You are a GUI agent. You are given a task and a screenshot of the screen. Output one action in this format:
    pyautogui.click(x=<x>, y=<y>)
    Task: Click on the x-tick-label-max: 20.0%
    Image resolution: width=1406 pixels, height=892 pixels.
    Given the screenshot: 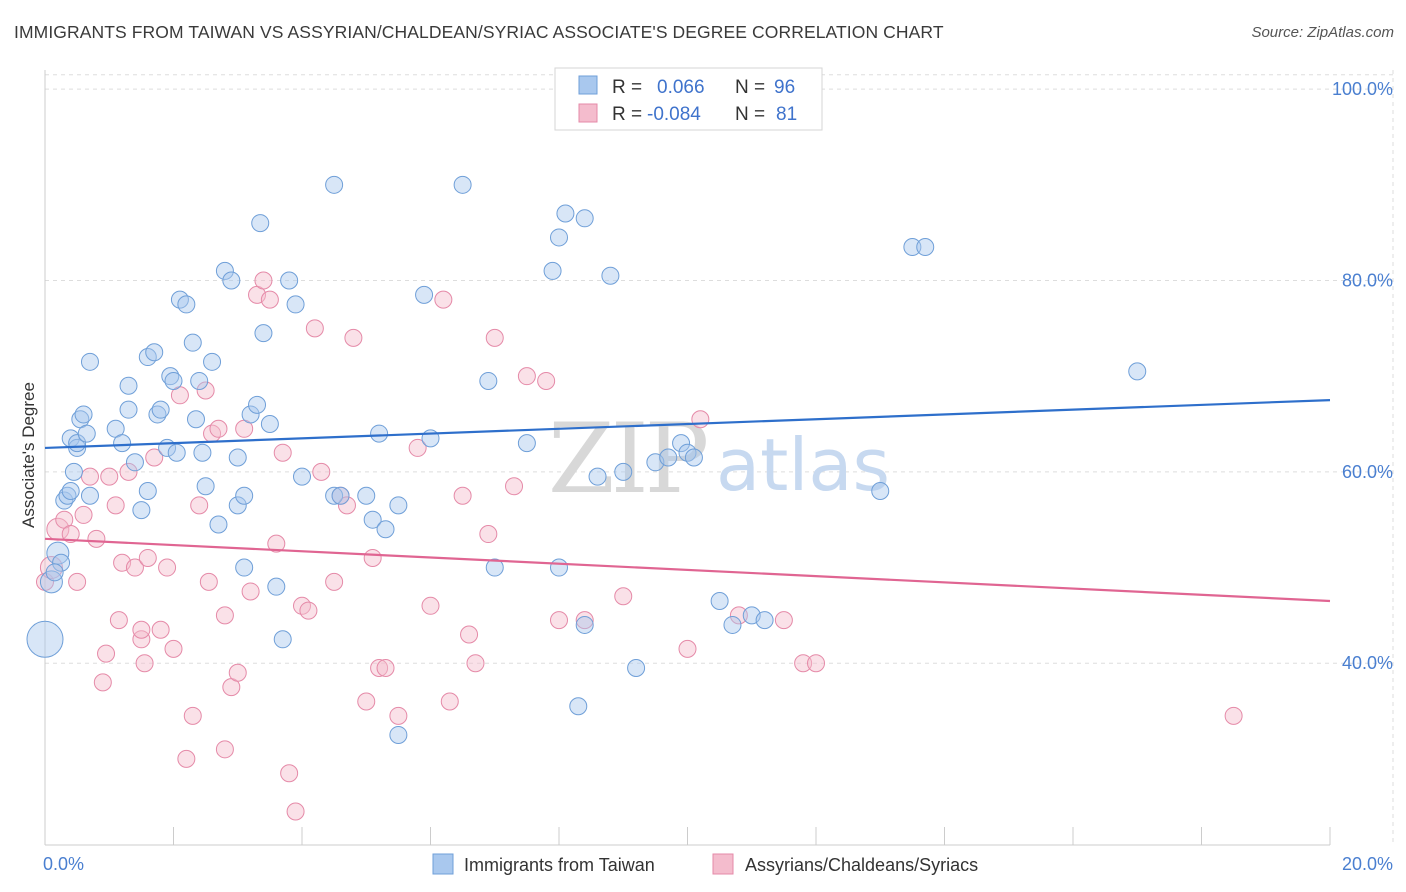 What is the action you would take?
    pyautogui.click(x=1367, y=864)
    